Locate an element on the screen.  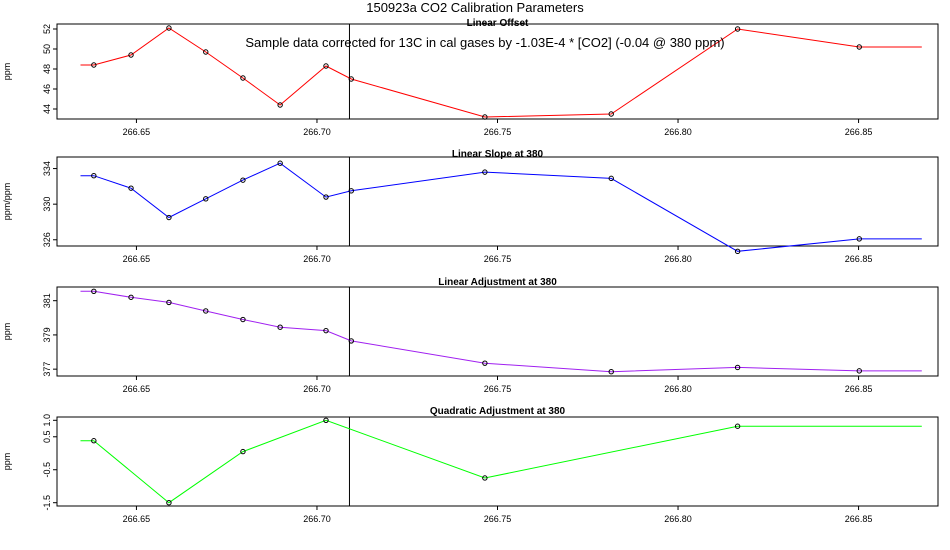
y-tick-label: 326 is located at coordinates (47, 239).